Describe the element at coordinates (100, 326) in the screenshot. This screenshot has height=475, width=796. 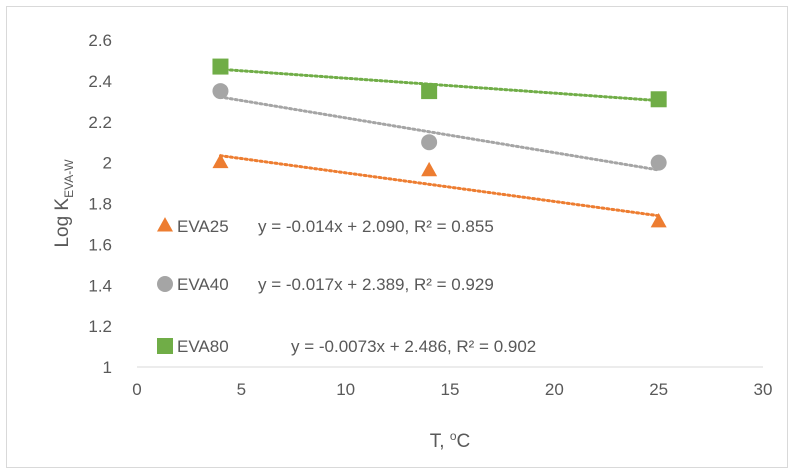
I see `y-tick-label: 1.2` at that location.